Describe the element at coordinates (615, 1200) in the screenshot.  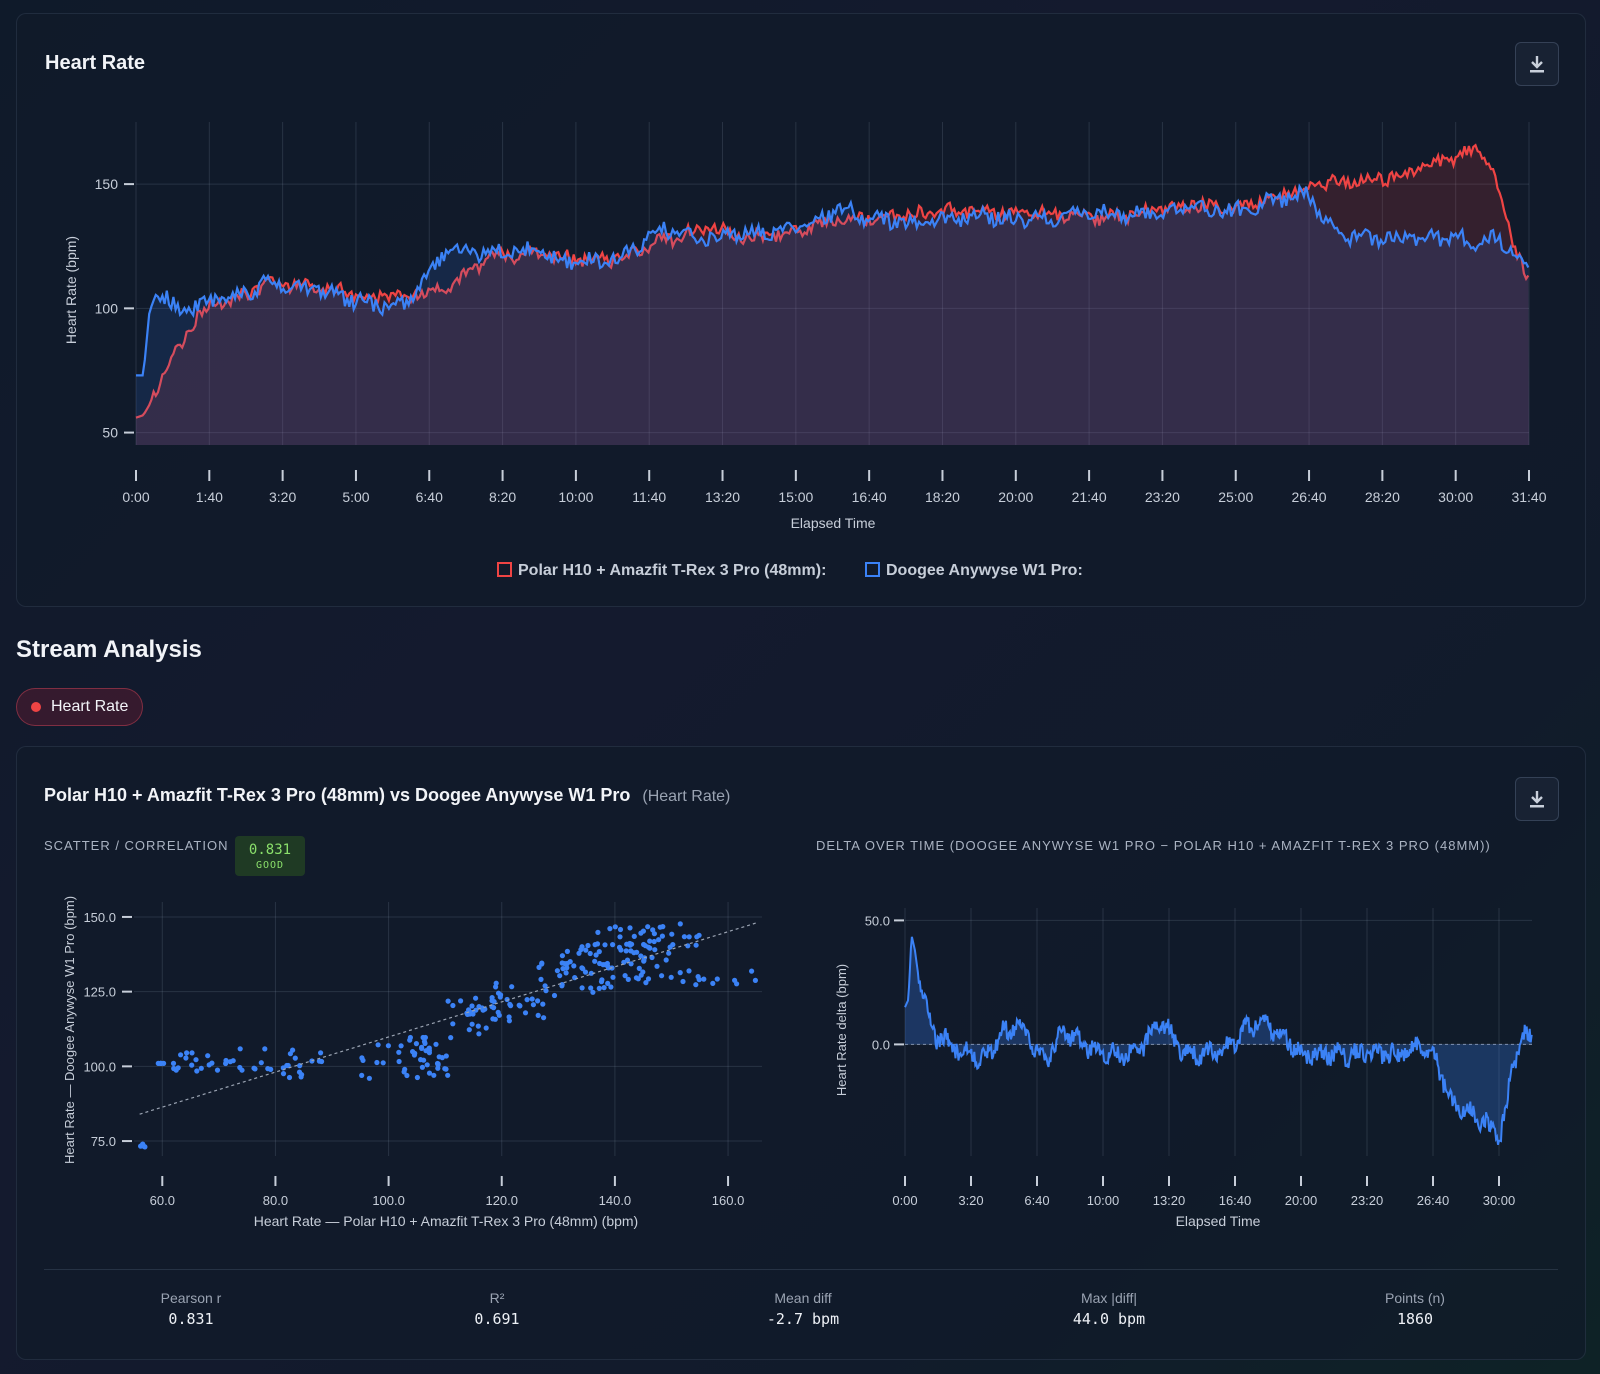
I see `x-tick-label: 140.0` at that location.